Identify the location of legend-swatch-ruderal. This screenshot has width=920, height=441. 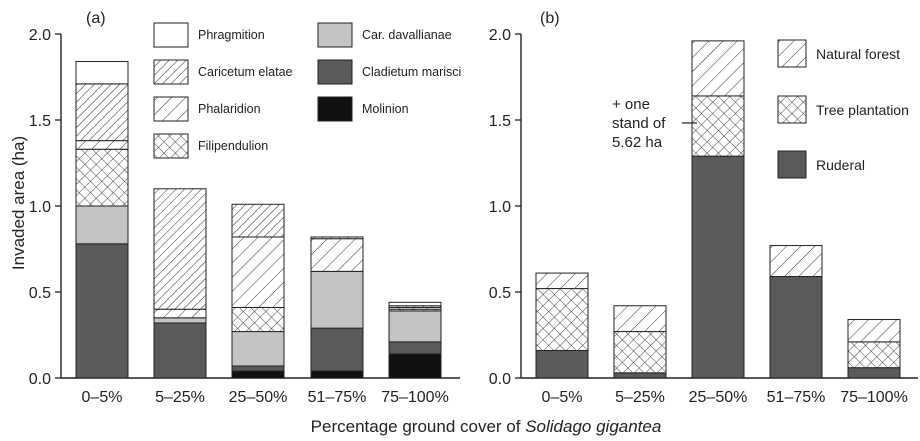
(792, 164).